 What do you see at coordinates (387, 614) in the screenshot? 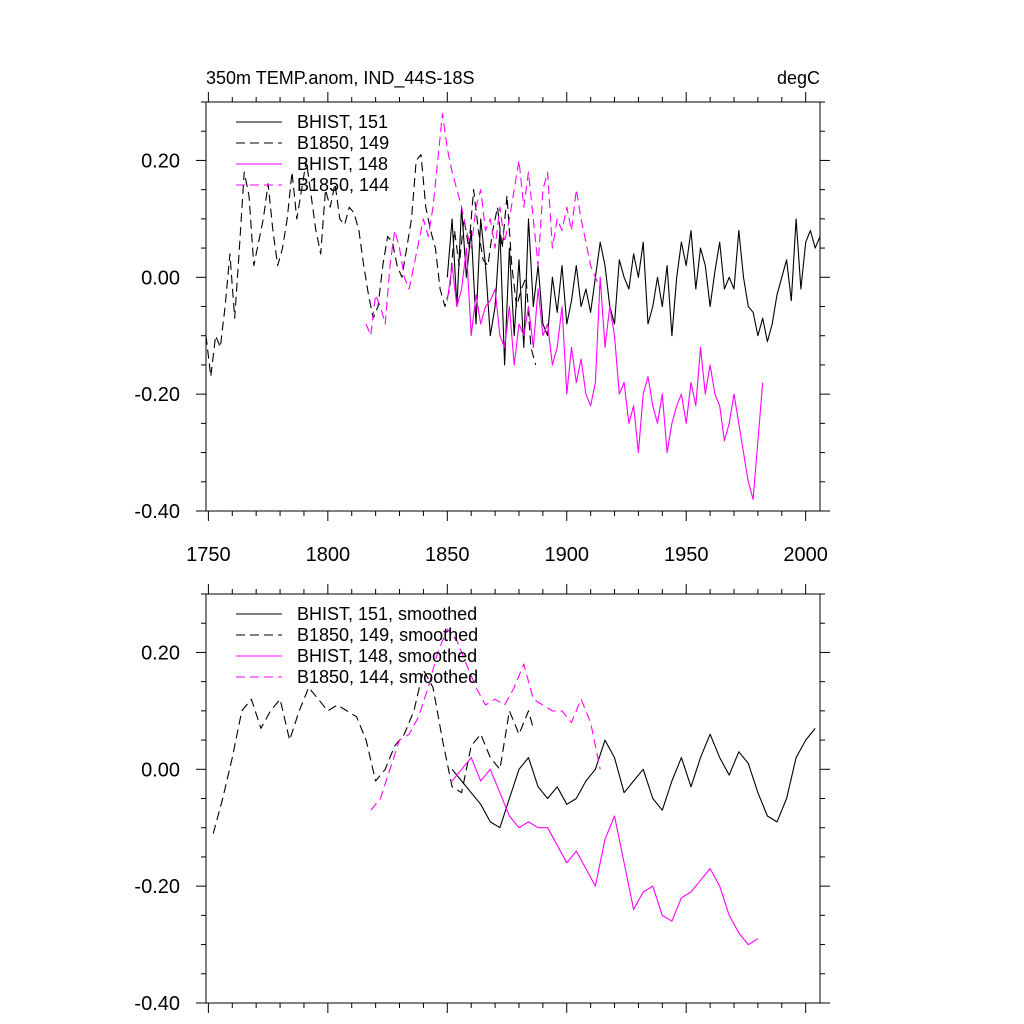
I see `bottom-legend-label-1: BHIST, 151, smoothed` at bounding box center [387, 614].